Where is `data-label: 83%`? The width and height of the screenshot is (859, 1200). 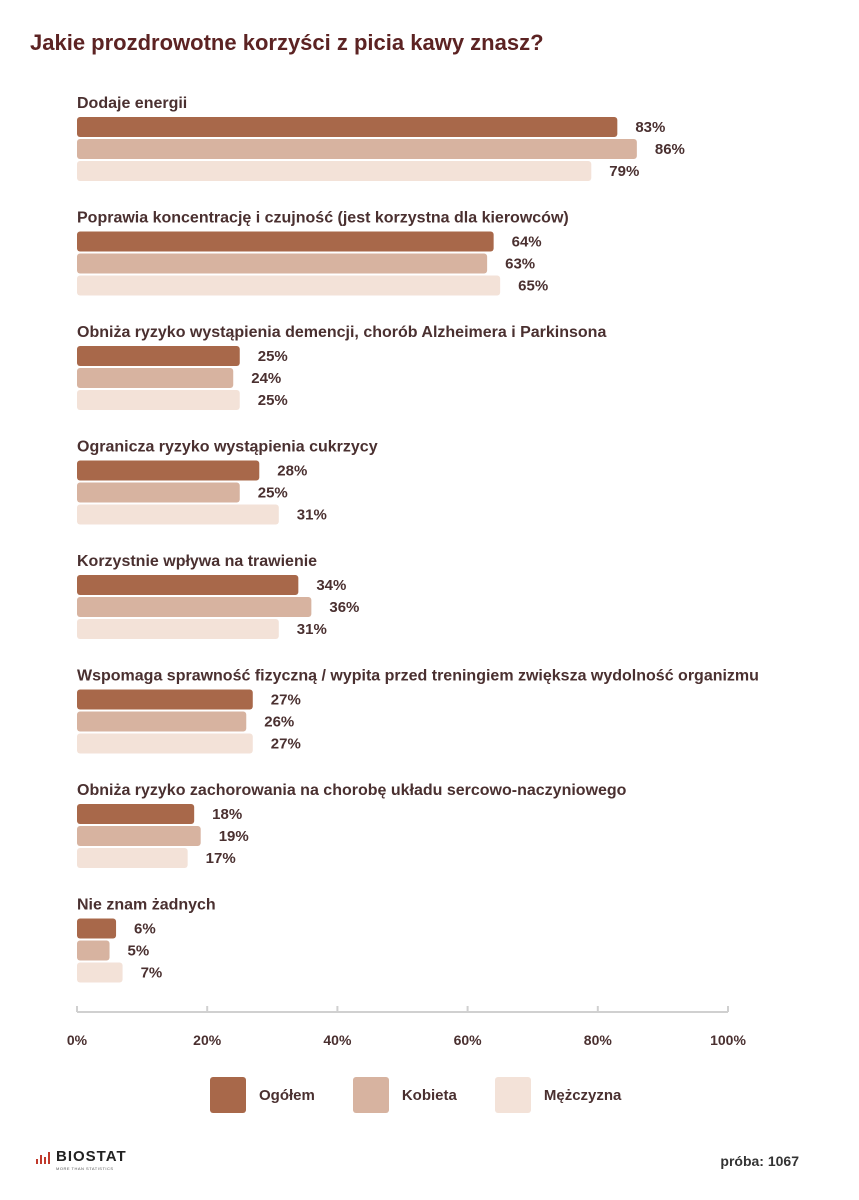
data-label: 83% is located at coordinates (650, 127).